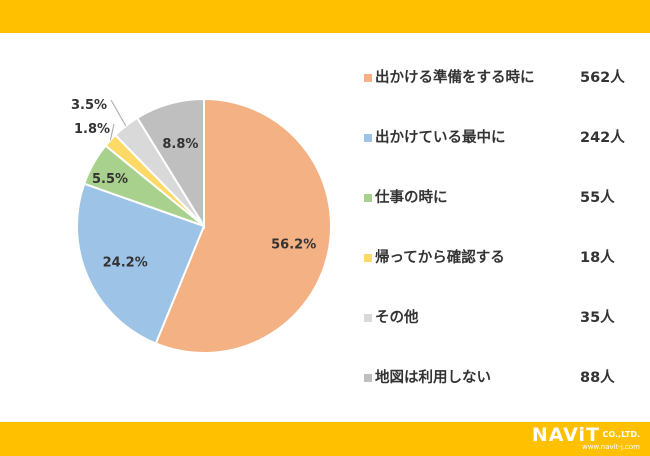 This screenshot has height=456, width=650. Describe the element at coordinates (433, 378) in the screenshot. I see `legend-label: 地図は利用しない` at that location.